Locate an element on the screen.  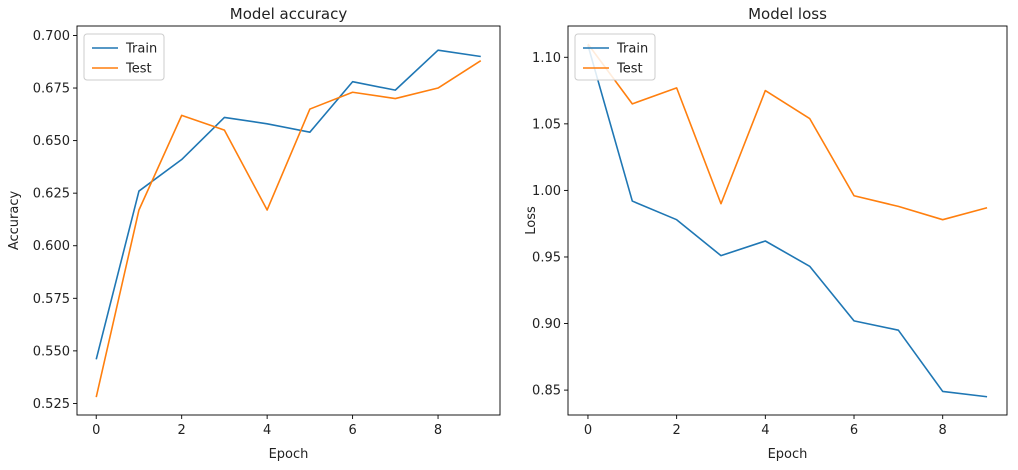
y-tick-label: 0.625 is located at coordinates (51, 194).